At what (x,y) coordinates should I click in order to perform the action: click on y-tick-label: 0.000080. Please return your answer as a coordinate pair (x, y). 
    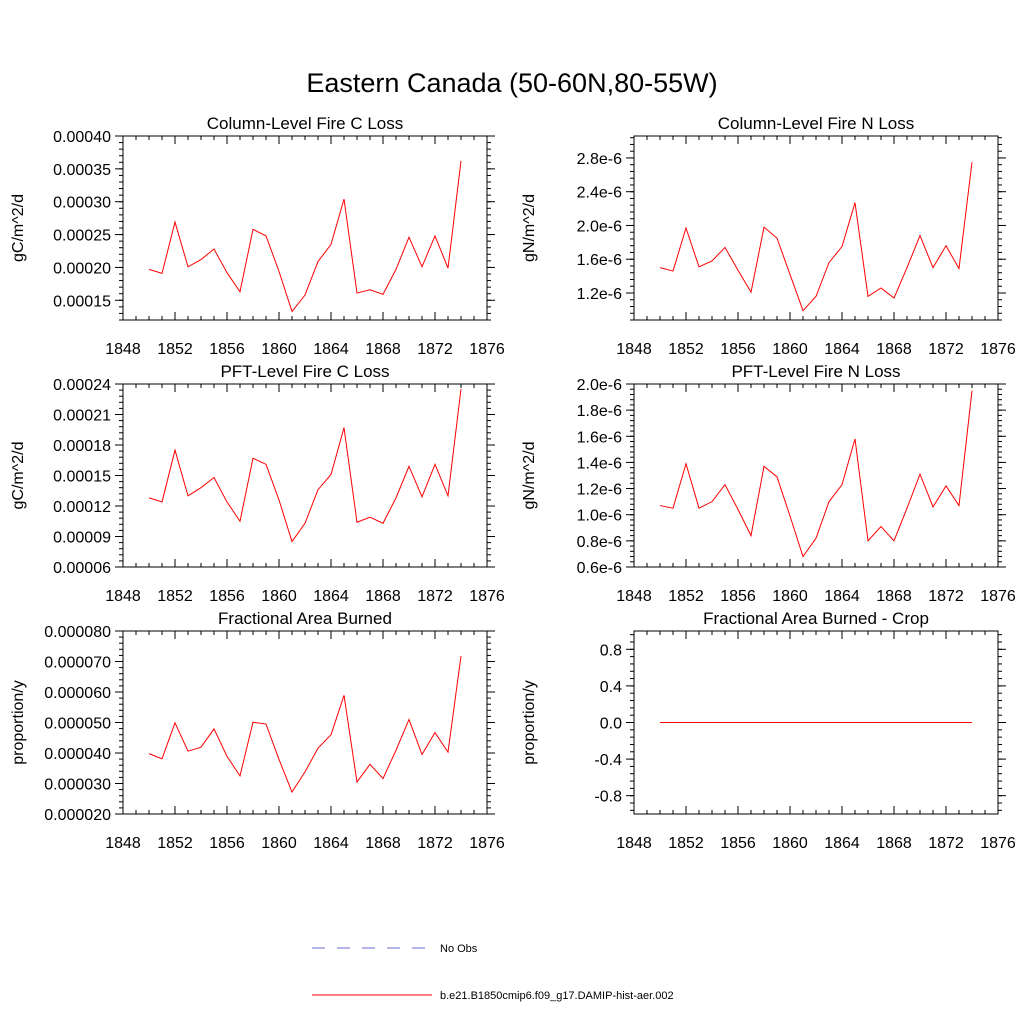
    Looking at the image, I should click on (77, 632).